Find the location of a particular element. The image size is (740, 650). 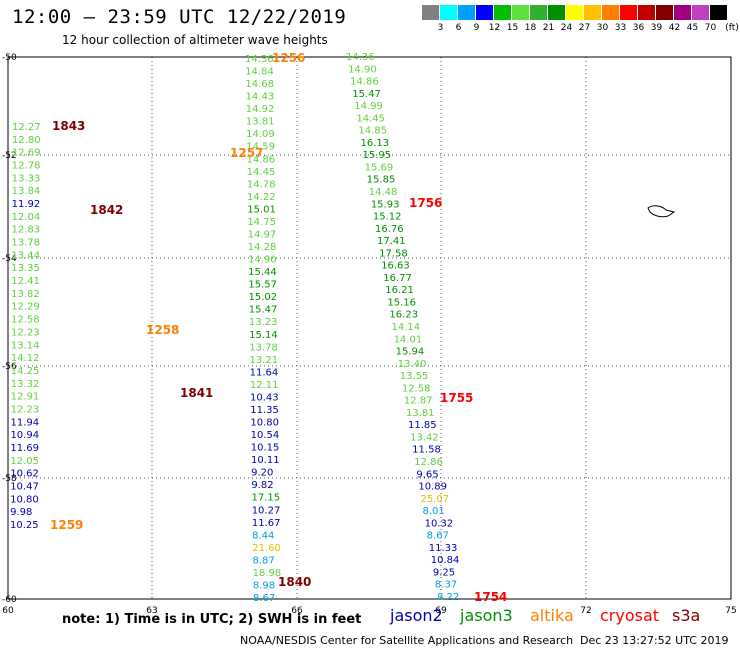

swh-value-middle: 14.28 is located at coordinates (262, 247).